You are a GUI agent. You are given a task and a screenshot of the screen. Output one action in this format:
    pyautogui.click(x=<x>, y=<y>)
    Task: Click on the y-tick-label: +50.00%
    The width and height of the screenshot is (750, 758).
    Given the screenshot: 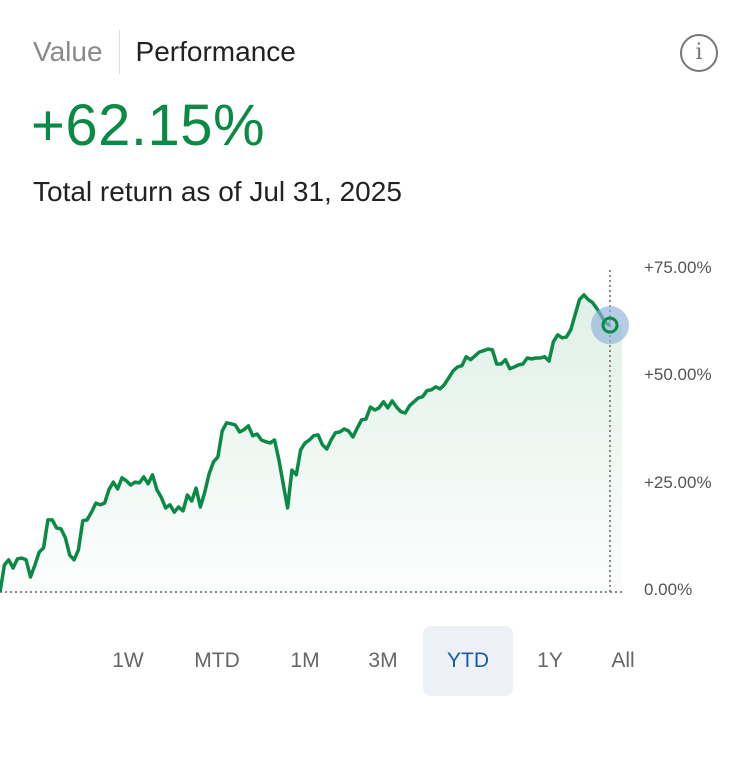 What is the action you would take?
    pyautogui.click(x=678, y=375)
    